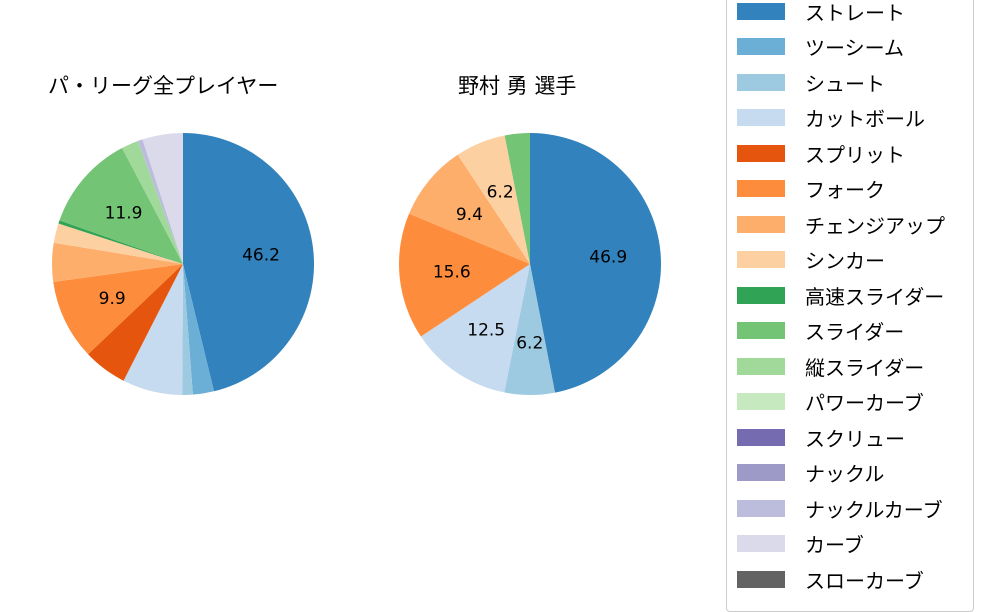 This screenshot has height=612, width=1000. Describe the element at coordinates (469, 215) in the screenshot. I see `slice-value-label: 9.4` at that location.